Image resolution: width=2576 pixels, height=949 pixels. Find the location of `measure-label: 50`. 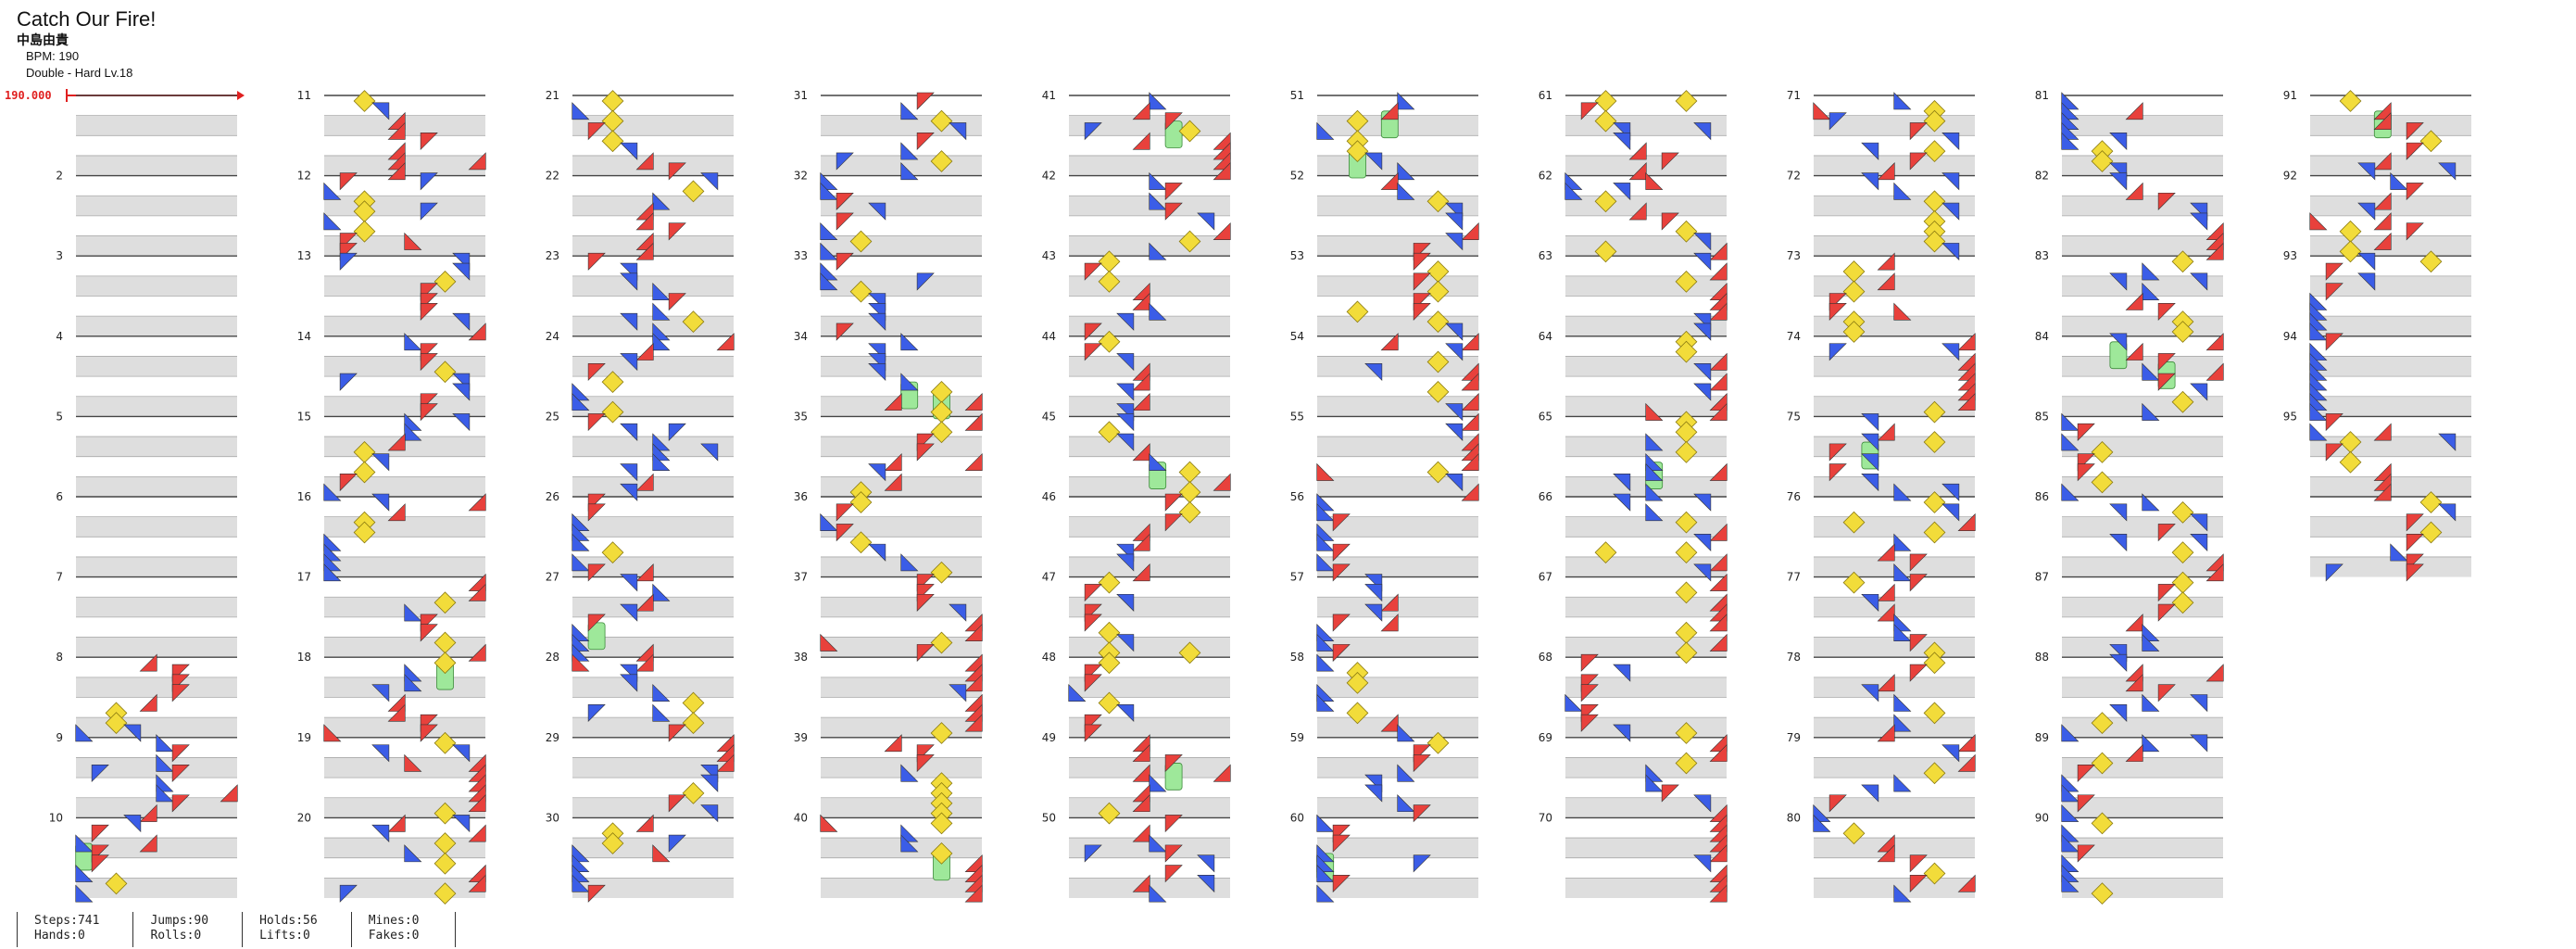

measure-label: 50 is located at coordinates (1049, 817).